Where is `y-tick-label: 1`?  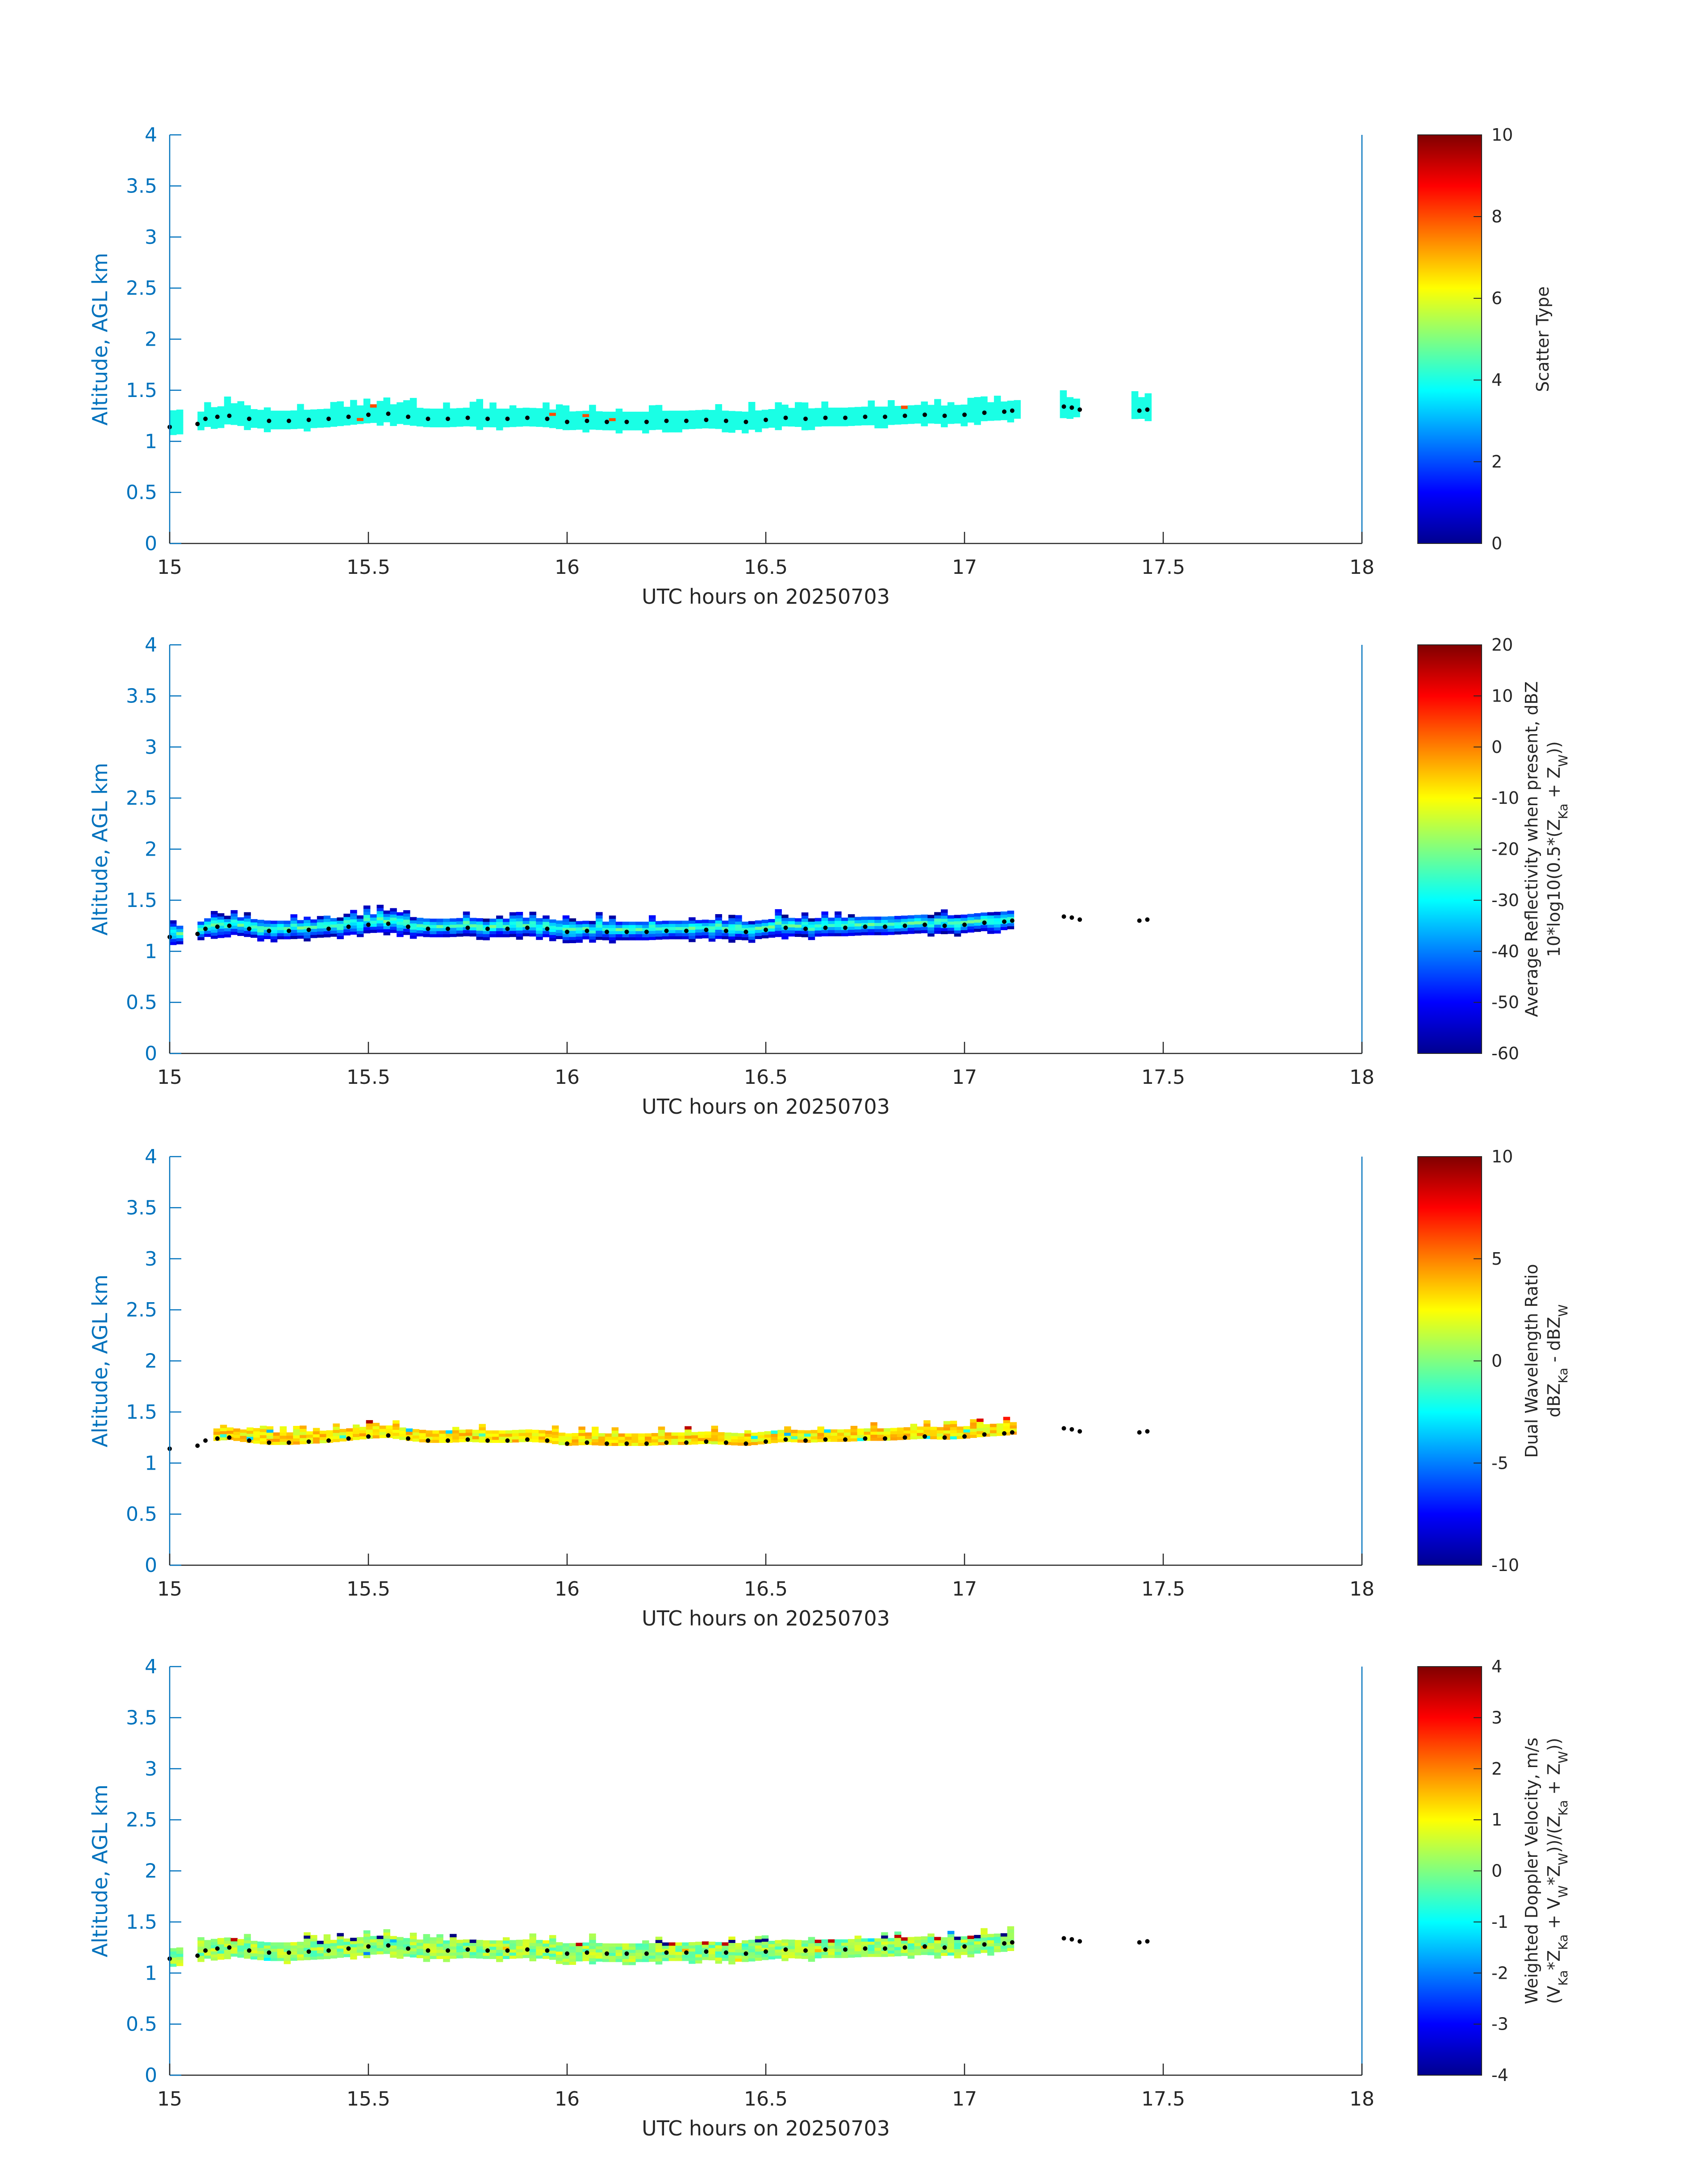 y-tick-label: 1 is located at coordinates (151, 951).